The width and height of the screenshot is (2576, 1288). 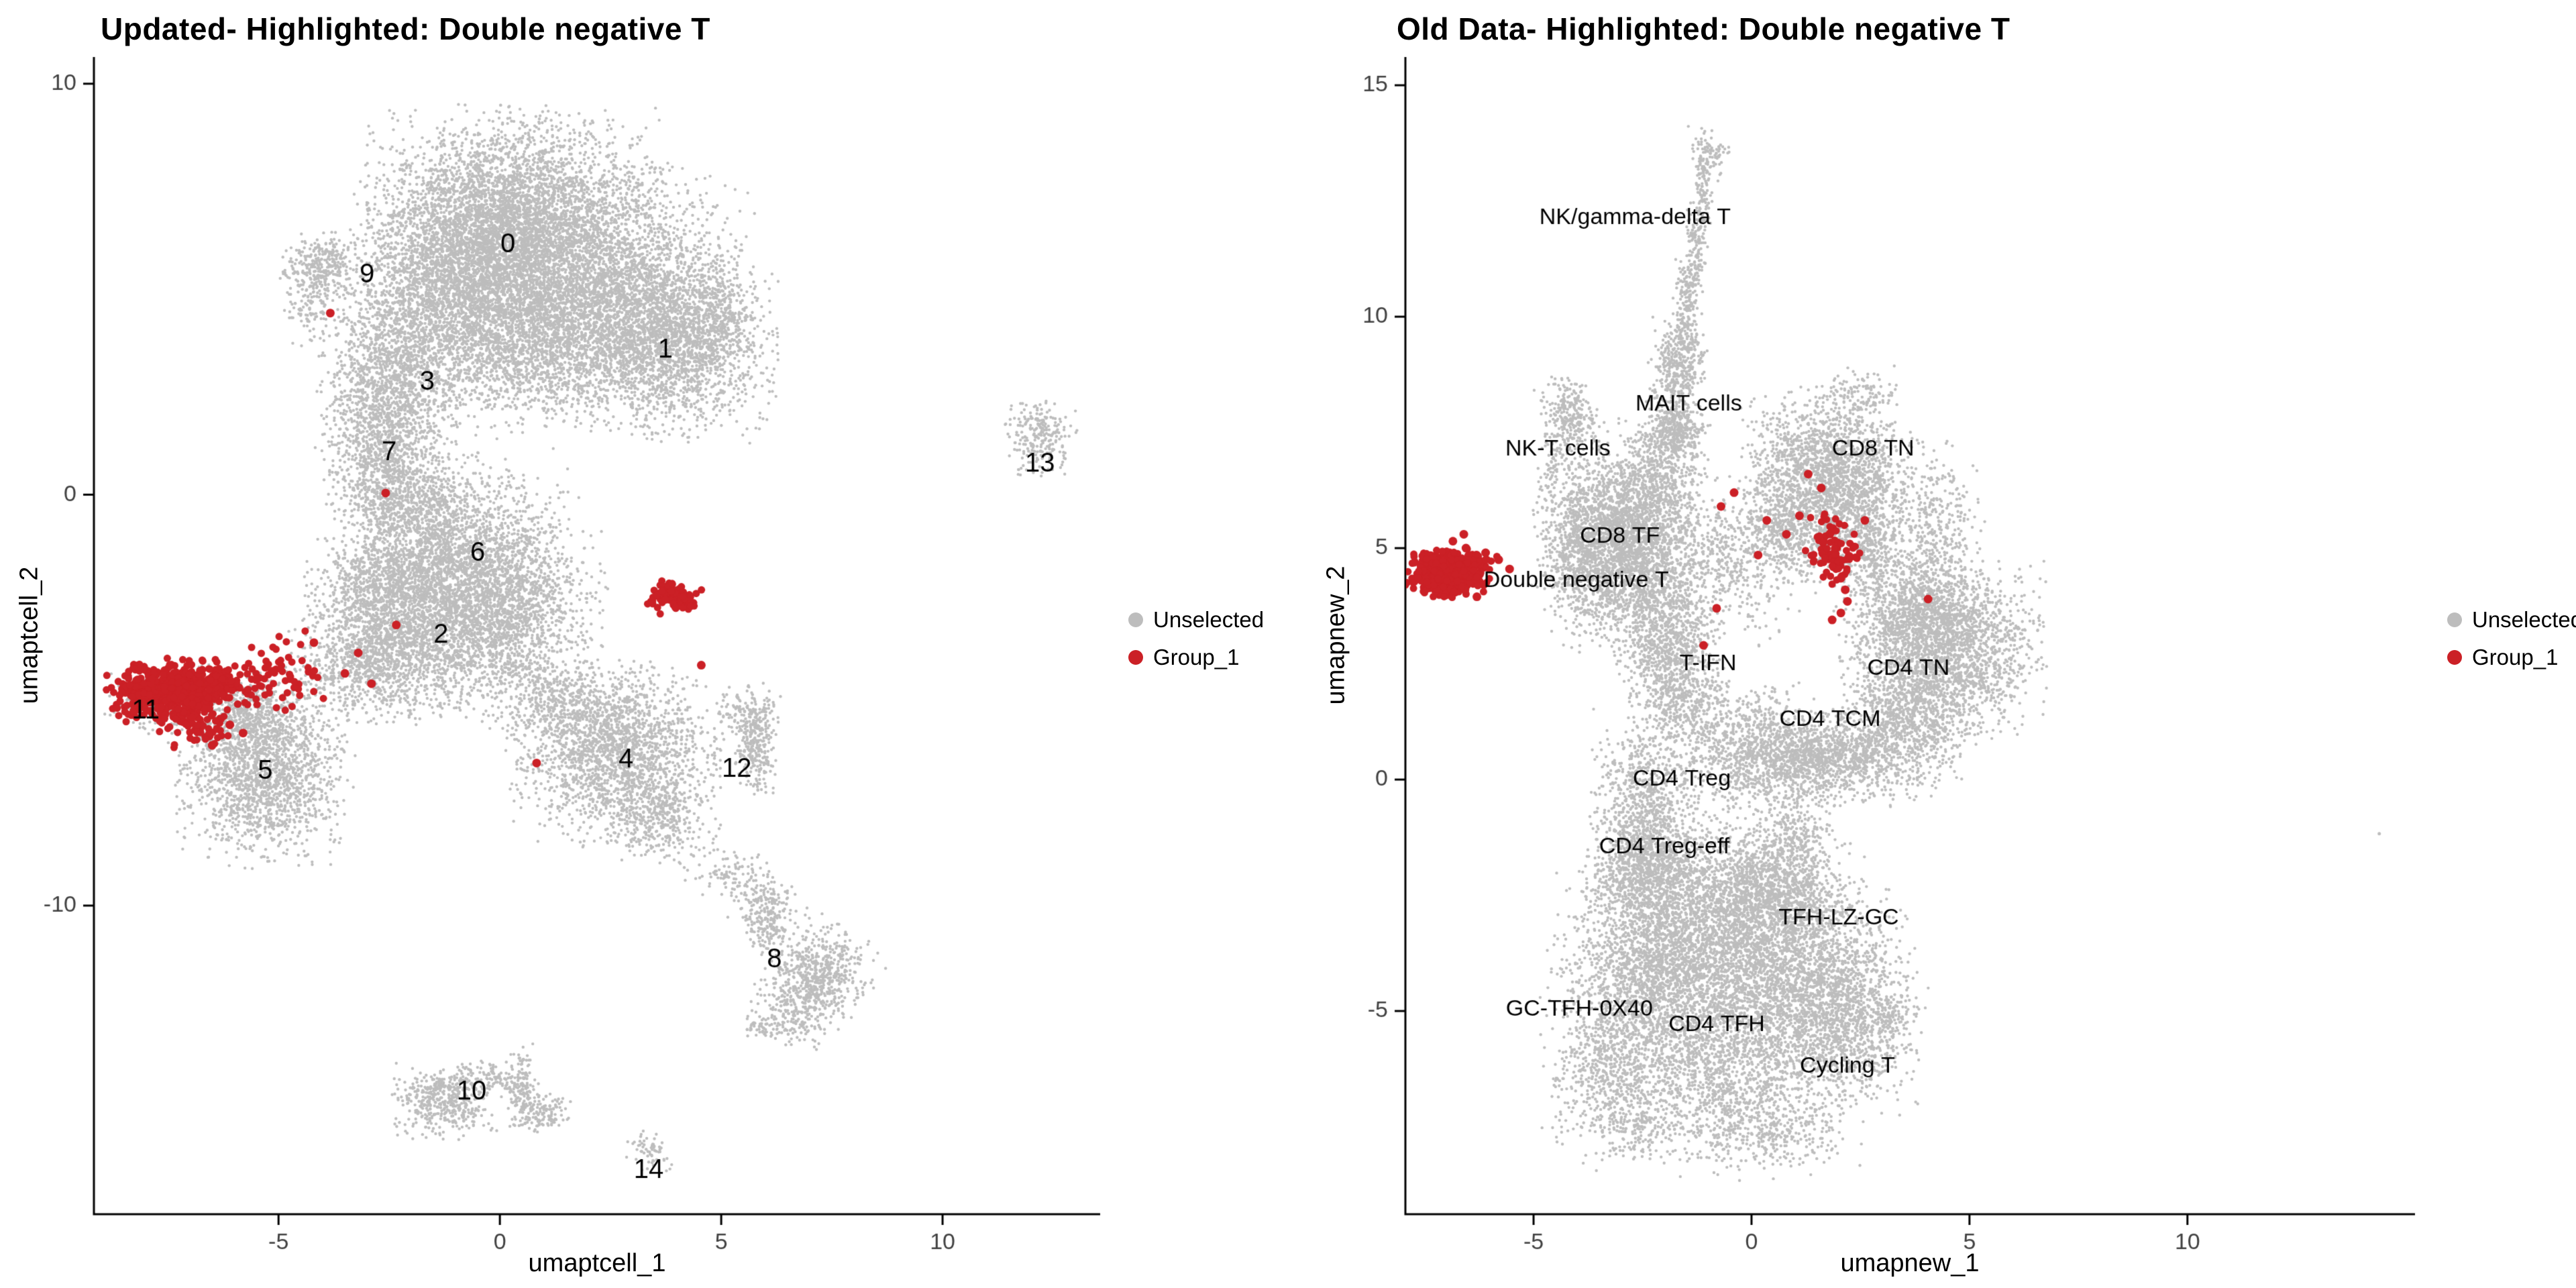 What do you see at coordinates (1703, 28) in the screenshot?
I see `right-panel-title: Old Data- Highlighted: Double negative T` at bounding box center [1703, 28].